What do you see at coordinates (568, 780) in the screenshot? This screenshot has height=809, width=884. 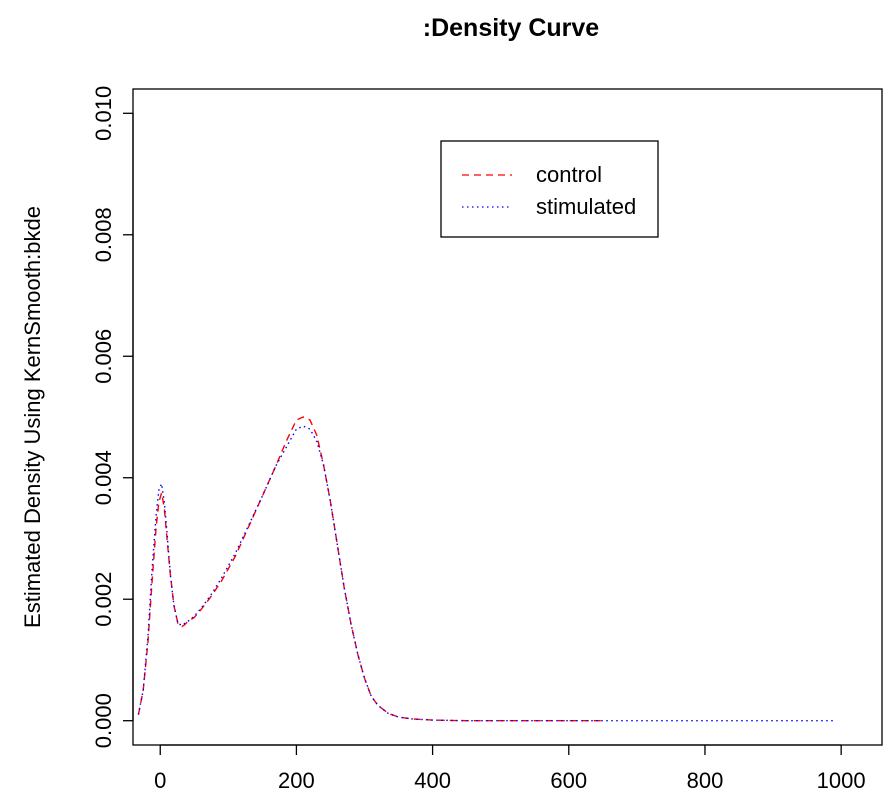 I see `x-tick-label: 600` at bounding box center [568, 780].